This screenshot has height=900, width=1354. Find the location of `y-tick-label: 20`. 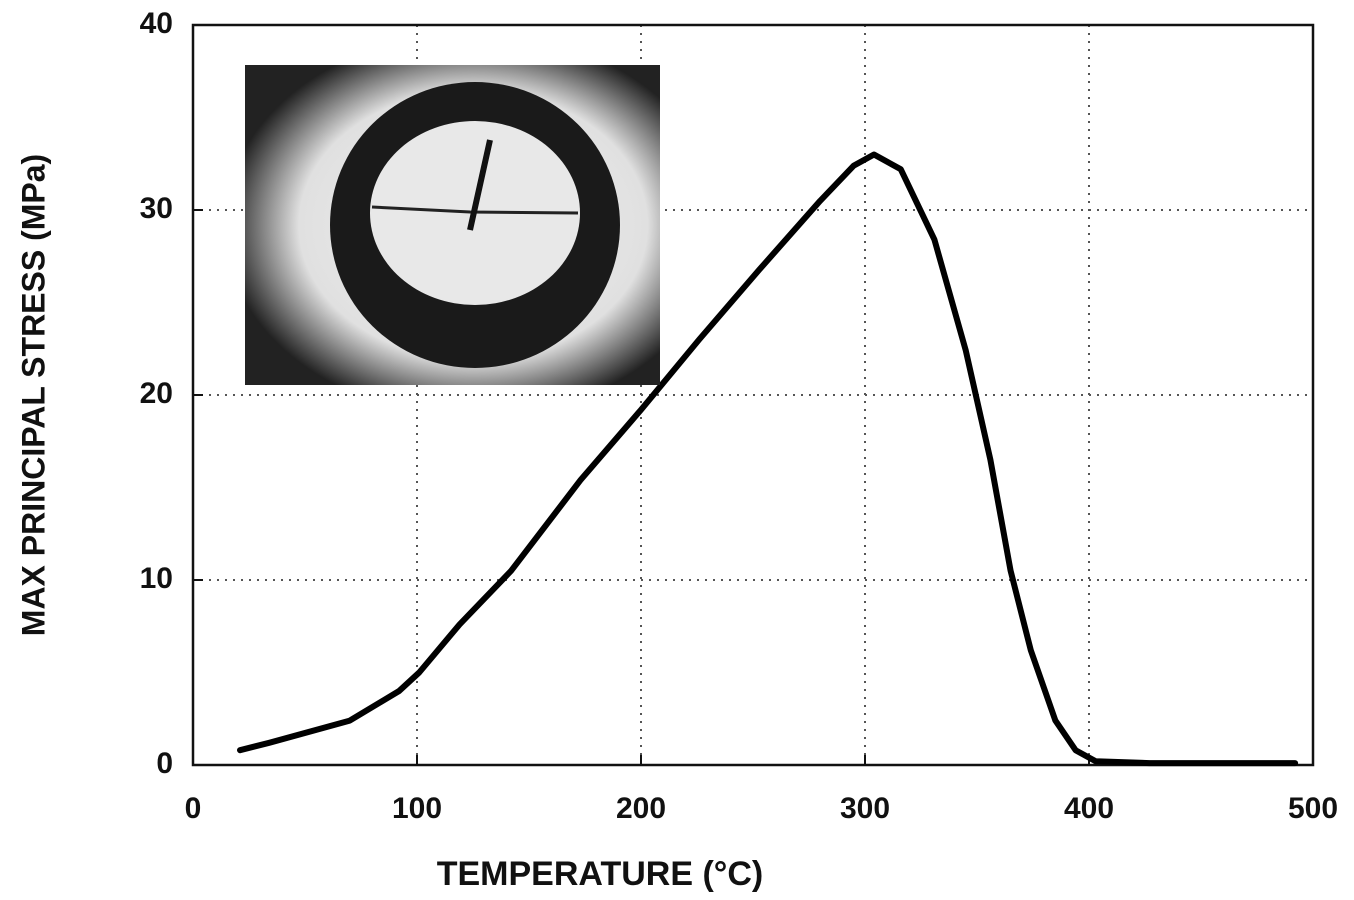

y-tick-label: 20 is located at coordinates (156, 393).